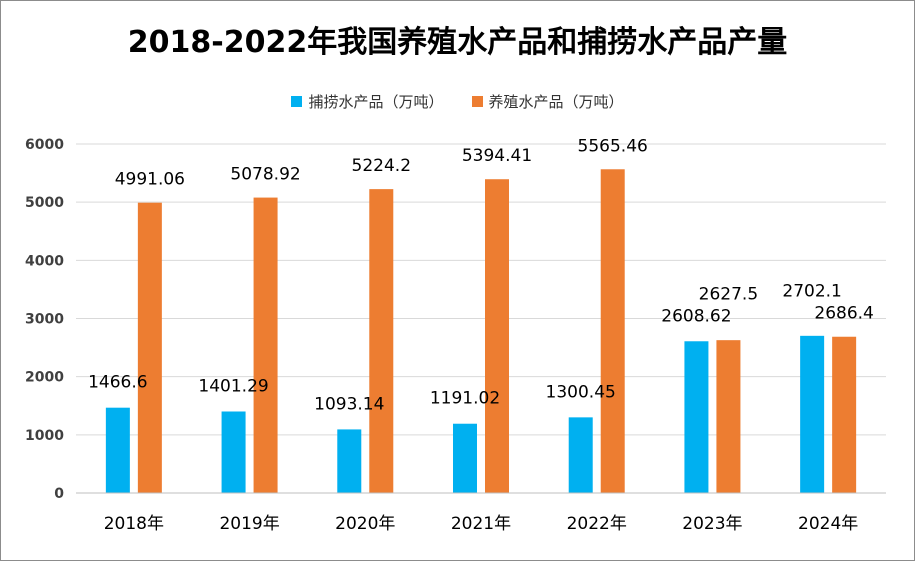 The width and height of the screenshot is (915, 561). What do you see at coordinates (556, 102) in the screenshot?
I see `legend-label: 养殖水产品（万吨）` at bounding box center [556, 102].